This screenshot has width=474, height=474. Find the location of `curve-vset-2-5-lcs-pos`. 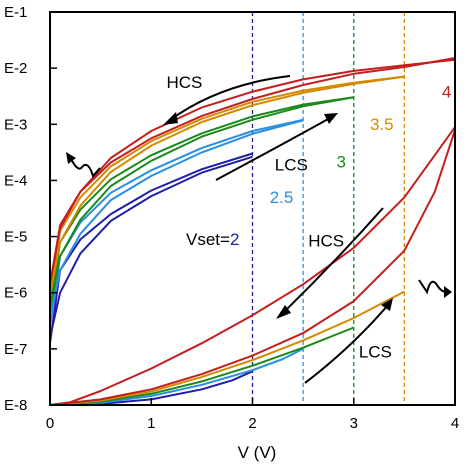

curve-vset-2-5-lcs-pos is located at coordinates (176, 377).